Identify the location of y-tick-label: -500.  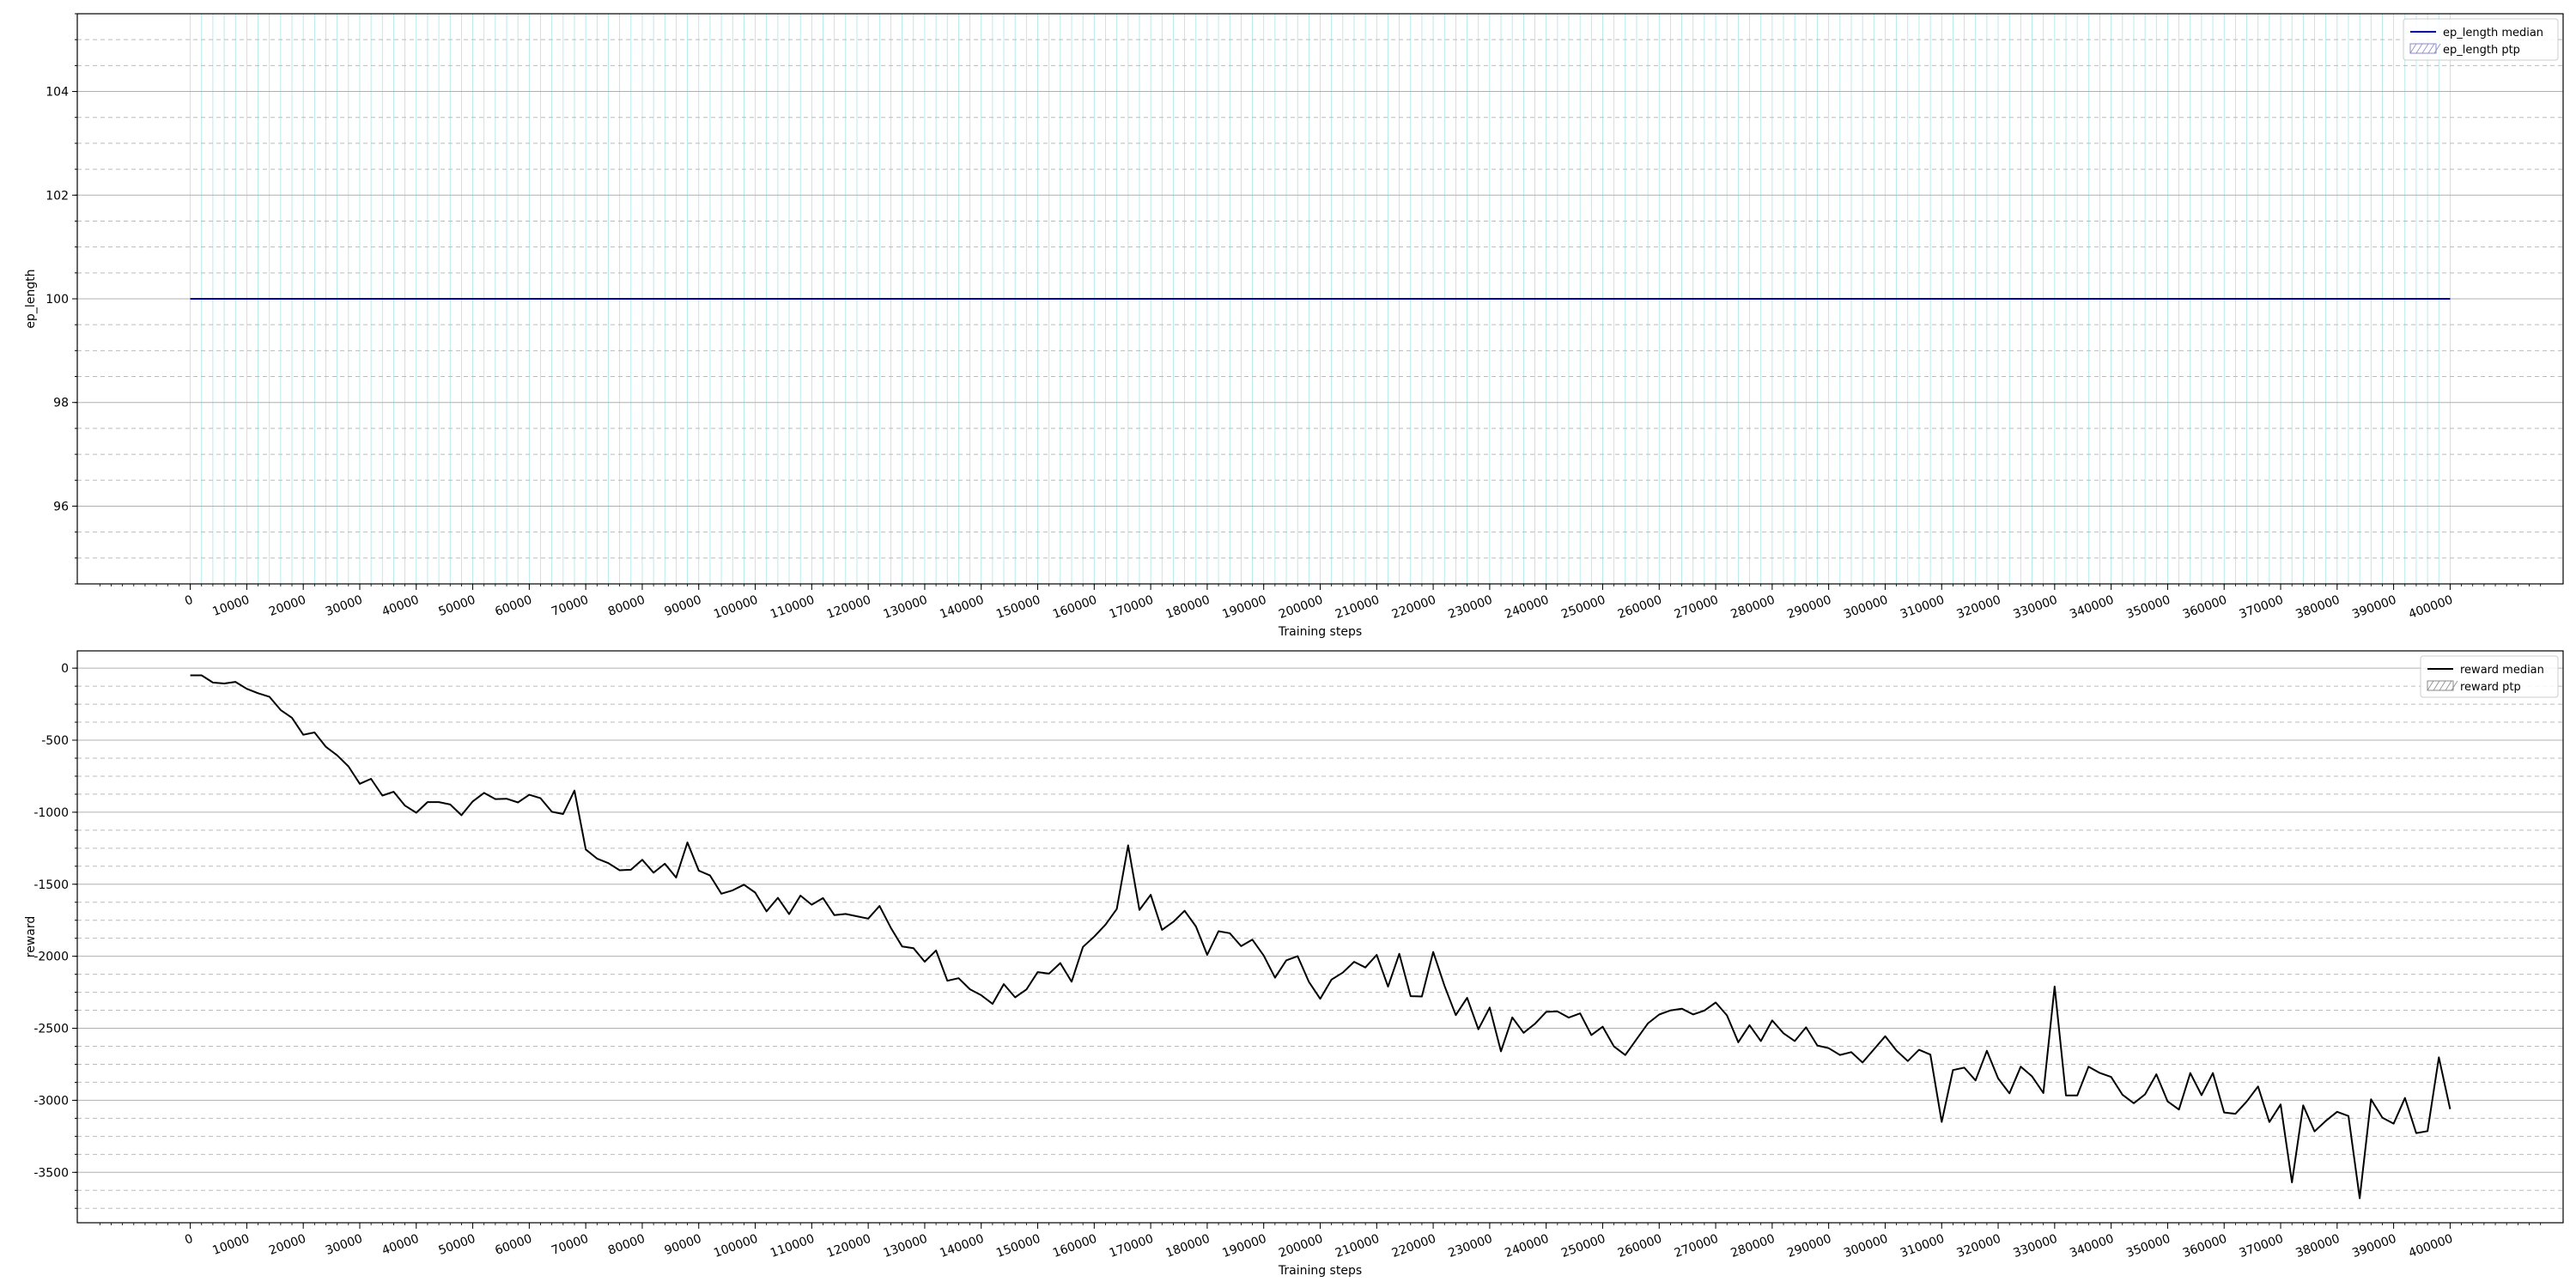
(55, 741).